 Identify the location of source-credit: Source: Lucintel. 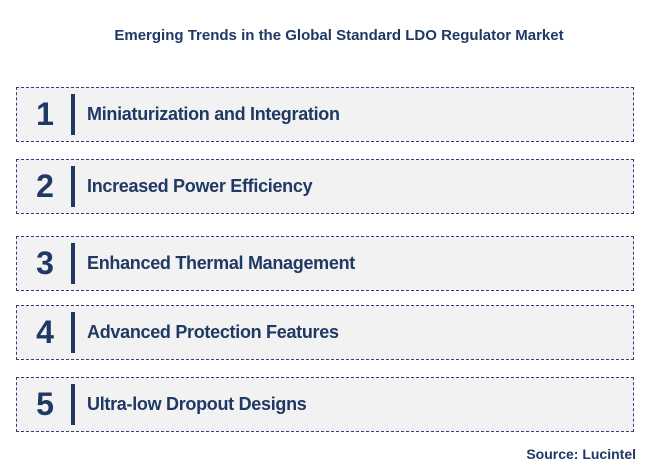
(581, 454).